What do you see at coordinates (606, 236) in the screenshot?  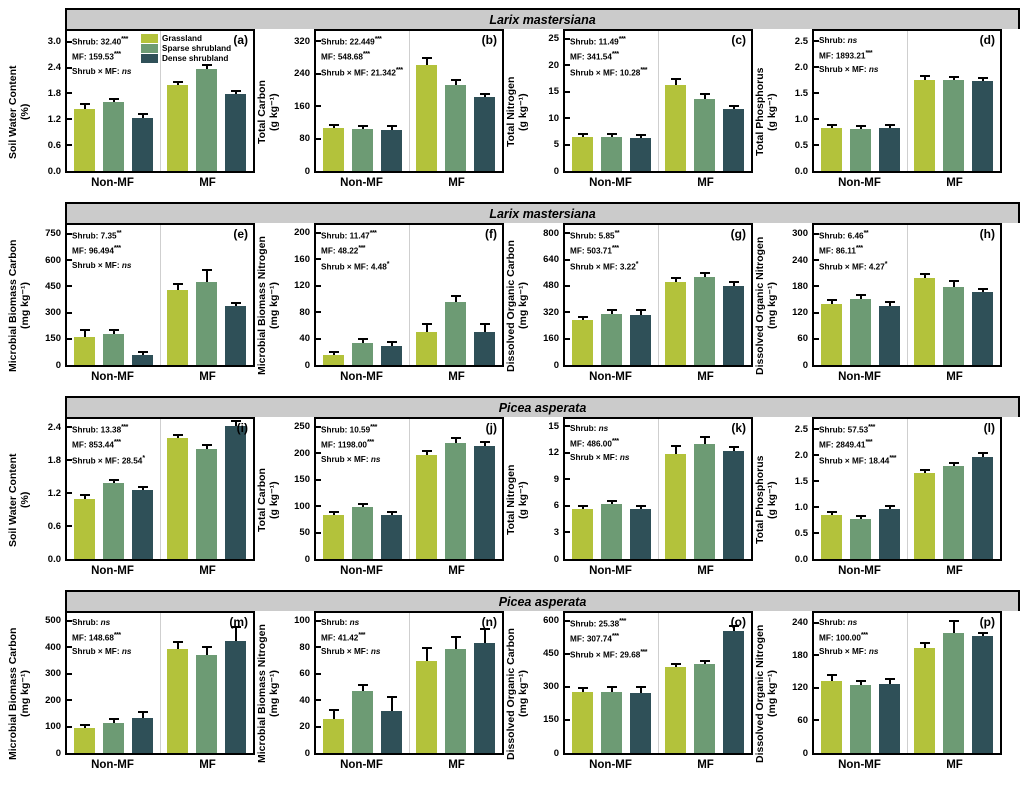 I see `stat-value: 5.85` at bounding box center [606, 236].